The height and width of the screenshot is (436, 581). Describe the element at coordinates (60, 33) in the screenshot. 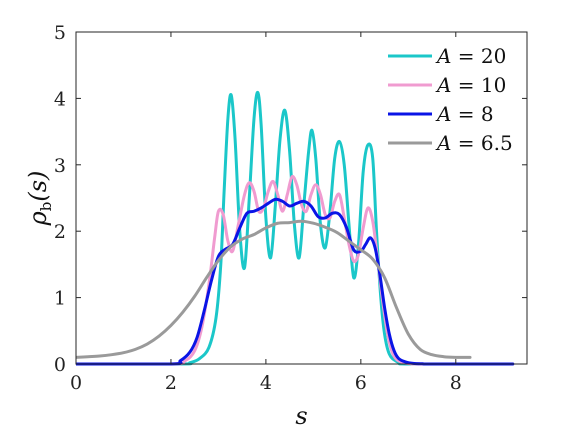

I see `y-tick-label: 5` at that location.